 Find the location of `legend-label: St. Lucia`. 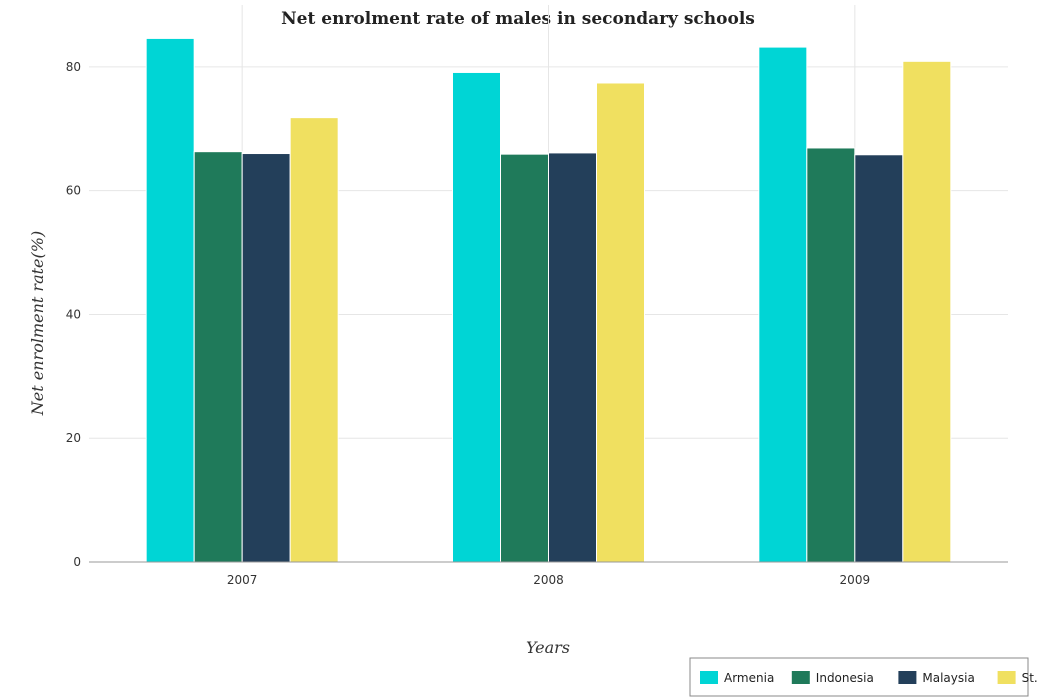

legend-label: St. Lucia is located at coordinates (1029, 678).